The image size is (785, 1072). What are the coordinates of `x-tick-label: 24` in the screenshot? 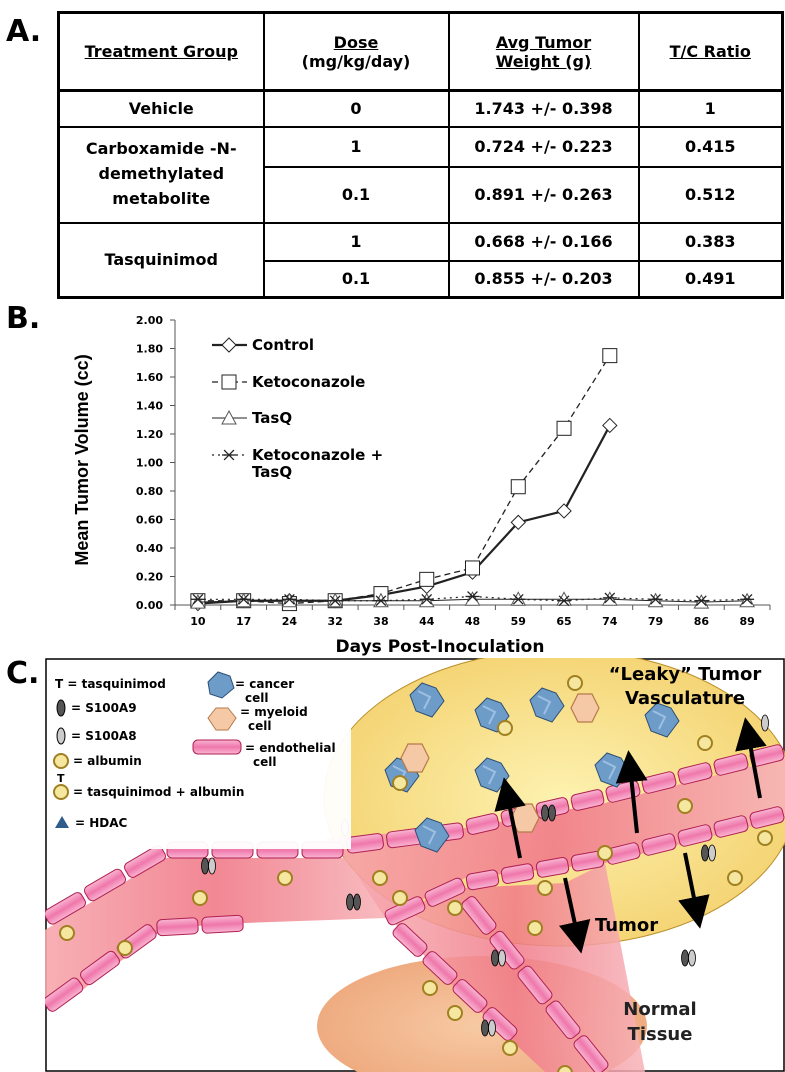 It's located at (290, 621).